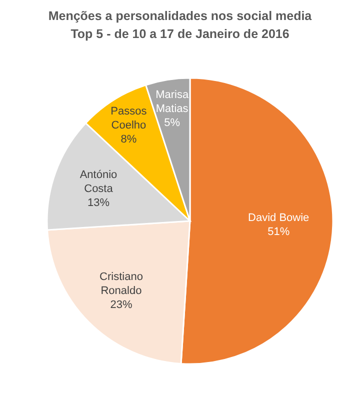 The height and width of the screenshot is (407, 361). I want to click on chart-subtitle: Top 5 - de 10 a 17 de Janeiro de 2016, so click(180, 34).